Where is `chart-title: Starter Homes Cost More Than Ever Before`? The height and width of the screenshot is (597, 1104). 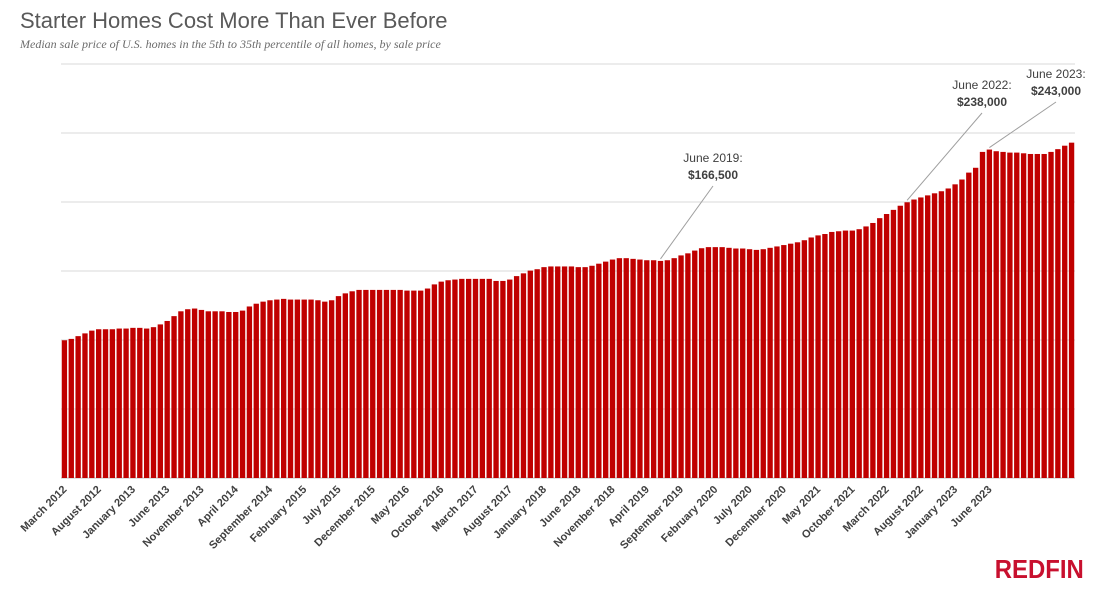
chart-title: Starter Homes Cost More Than Ever Before is located at coordinates (234, 20).